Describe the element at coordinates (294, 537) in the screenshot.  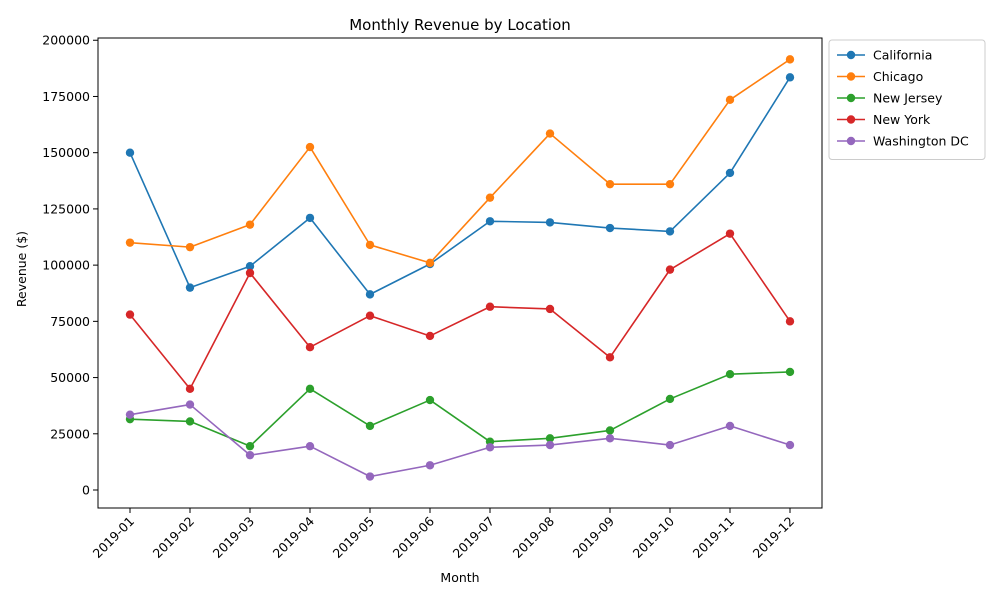
I see `x-tick-label: 2019-04` at that location.